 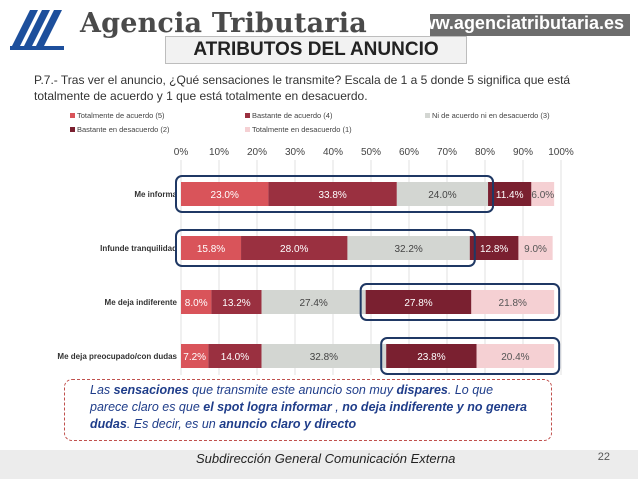 What do you see at coordinates (561, 152) in the screenshot?
I see `x-tick-label: 100%` at bounding box center [561, 152].